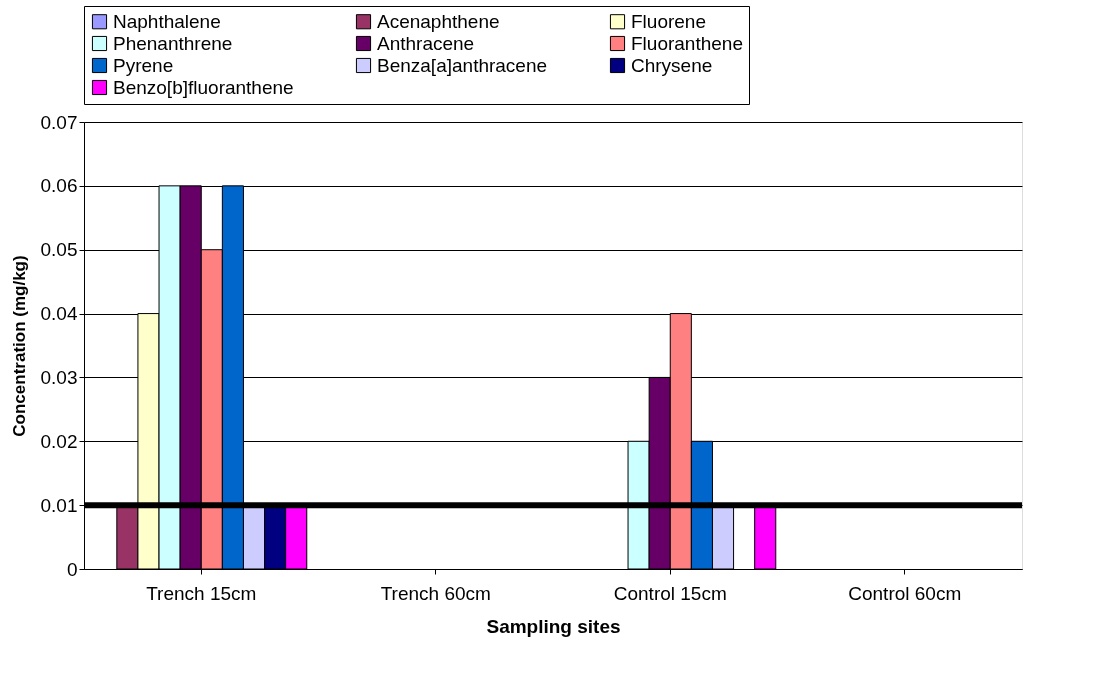  Describe the element at coordinates (438, 21) in the screenshot. I see `legend-label: Acenaphthene` at that location.